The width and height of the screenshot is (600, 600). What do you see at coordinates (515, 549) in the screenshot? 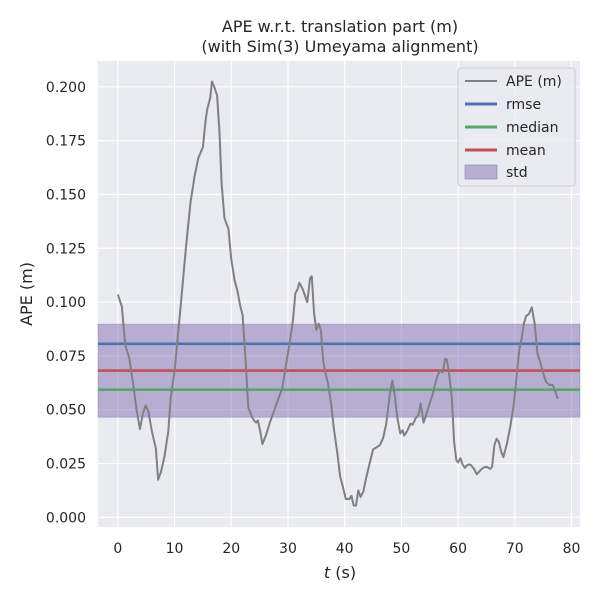
I see `x-tick-label: 70` at bounding box center [515, 549].